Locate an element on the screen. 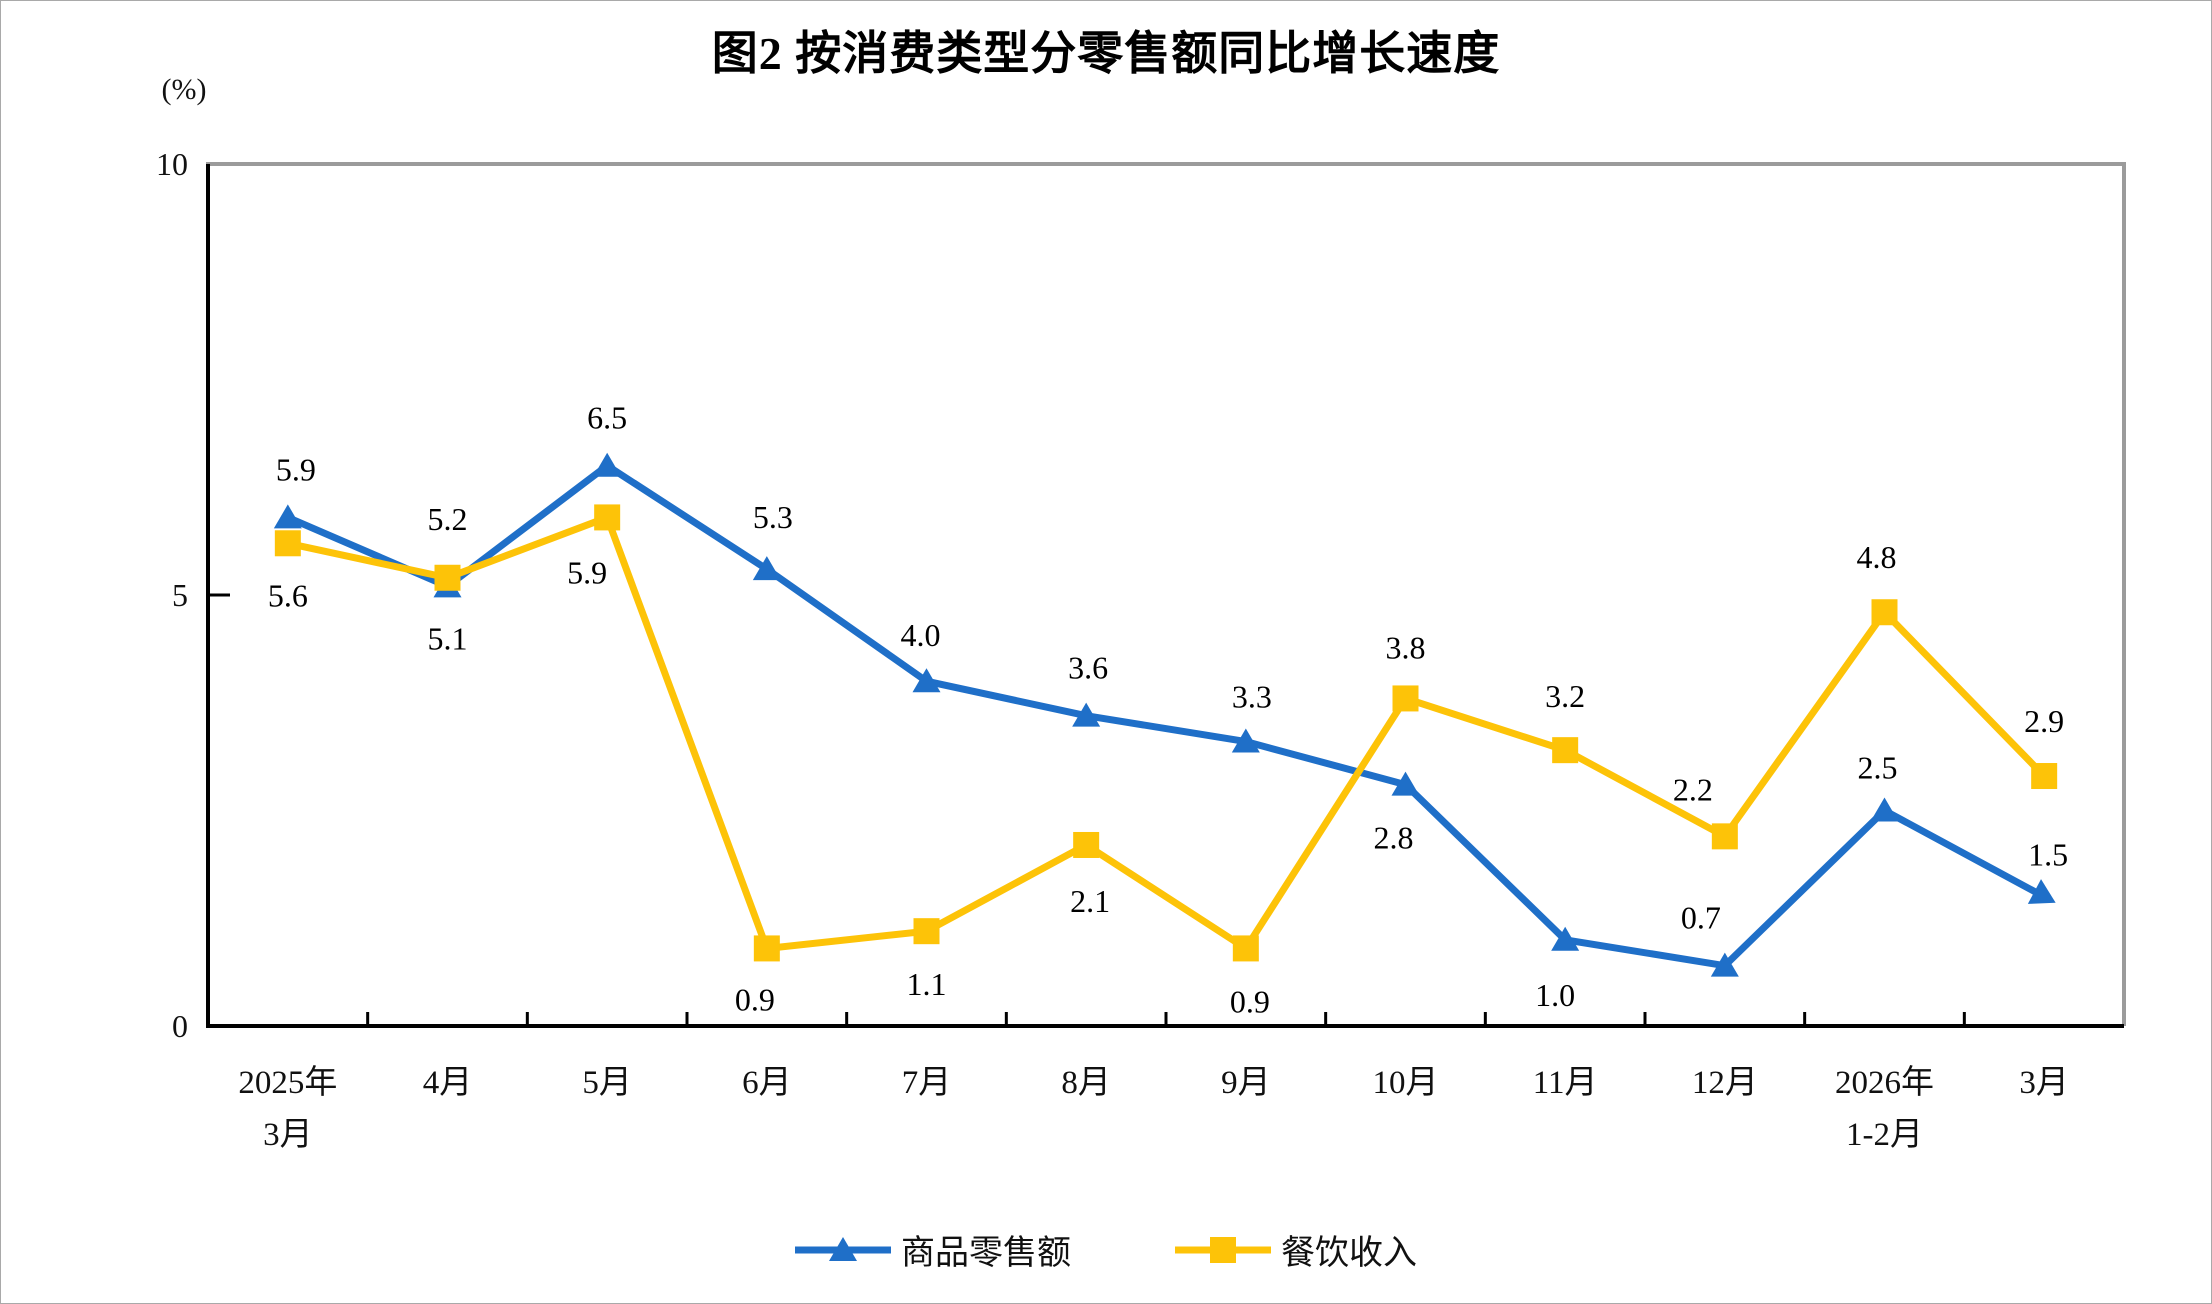 Image resolution: width=2212 pixels, height=1304 pixels. data-label: 2.1 is located at coordinates (1090, 901).